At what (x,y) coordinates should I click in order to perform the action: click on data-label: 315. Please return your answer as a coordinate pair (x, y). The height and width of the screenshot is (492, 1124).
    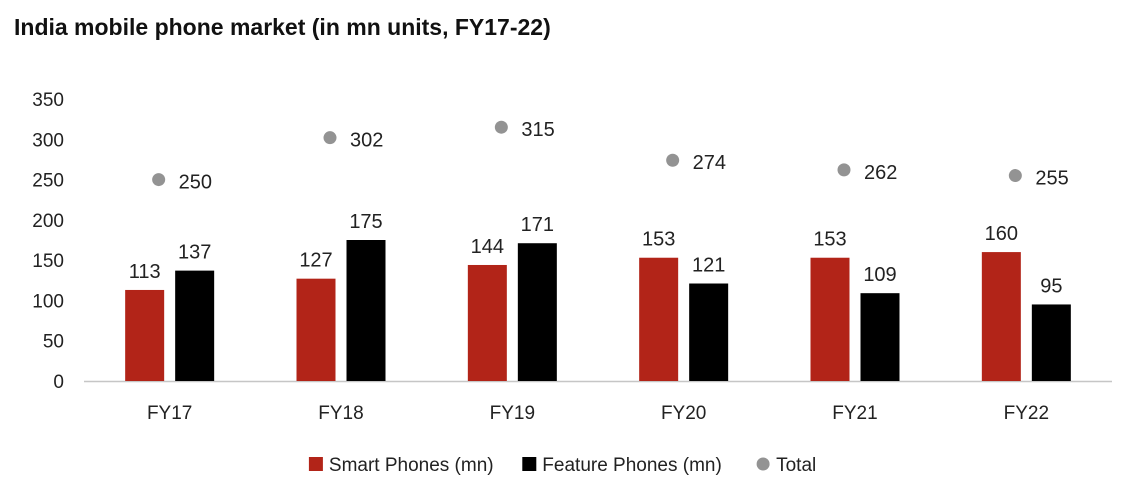
    Looking at the image, I should click on (537, 130).